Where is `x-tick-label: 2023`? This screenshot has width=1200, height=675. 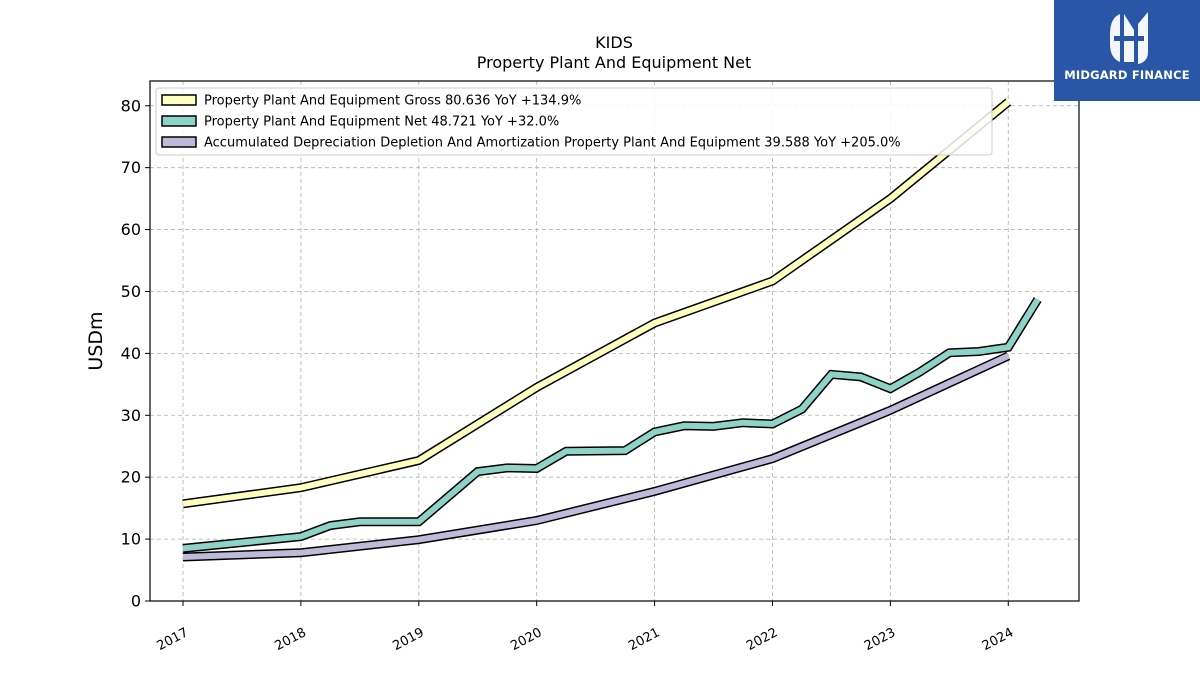
x-tick-label: 2023 is located at coordinates (880, 639).